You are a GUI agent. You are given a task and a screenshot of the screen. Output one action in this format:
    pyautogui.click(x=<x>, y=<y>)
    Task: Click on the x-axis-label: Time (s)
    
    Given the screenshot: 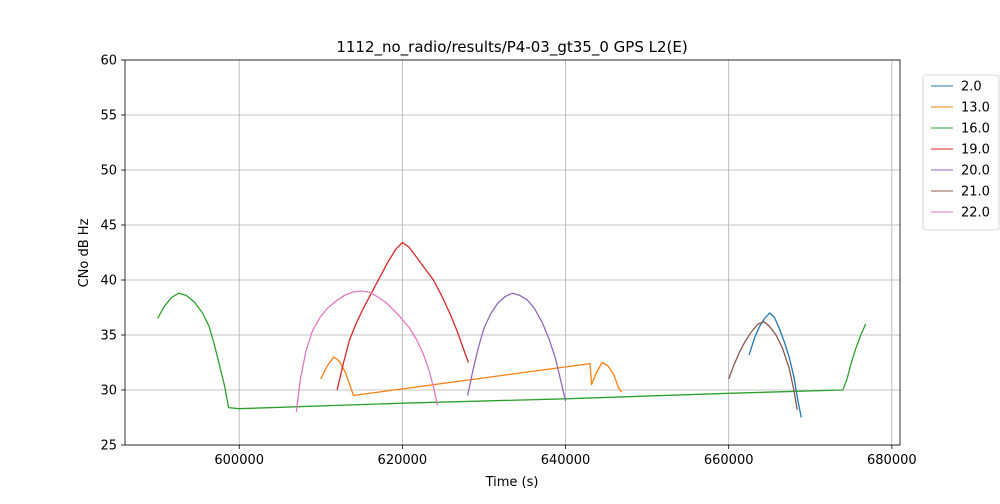 What is the action you would take?
    pyautogui.click(x=512, y=482)
    